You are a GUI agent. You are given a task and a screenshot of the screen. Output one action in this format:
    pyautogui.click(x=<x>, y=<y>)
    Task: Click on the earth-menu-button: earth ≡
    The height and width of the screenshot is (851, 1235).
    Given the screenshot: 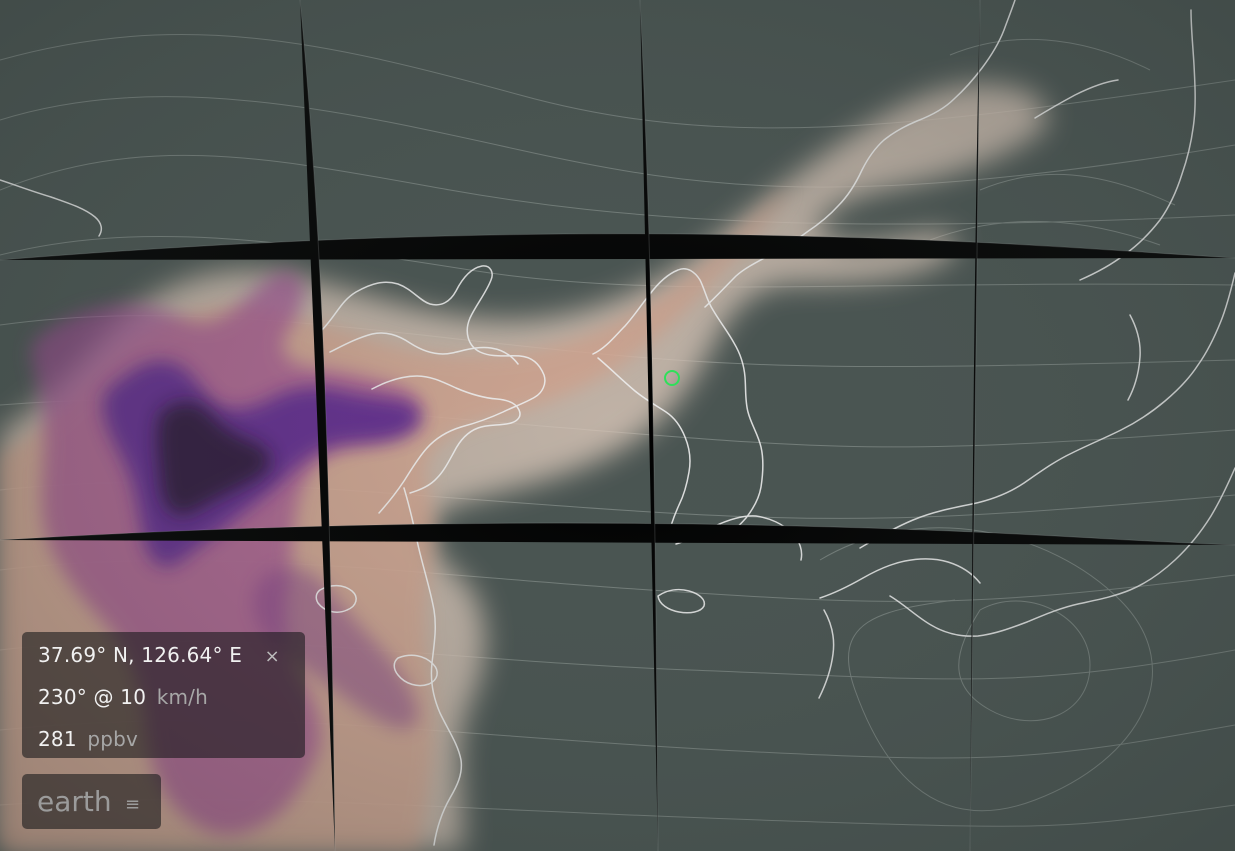 What is the action you would take?
    pyautogui.click(x=91, y=801)
    